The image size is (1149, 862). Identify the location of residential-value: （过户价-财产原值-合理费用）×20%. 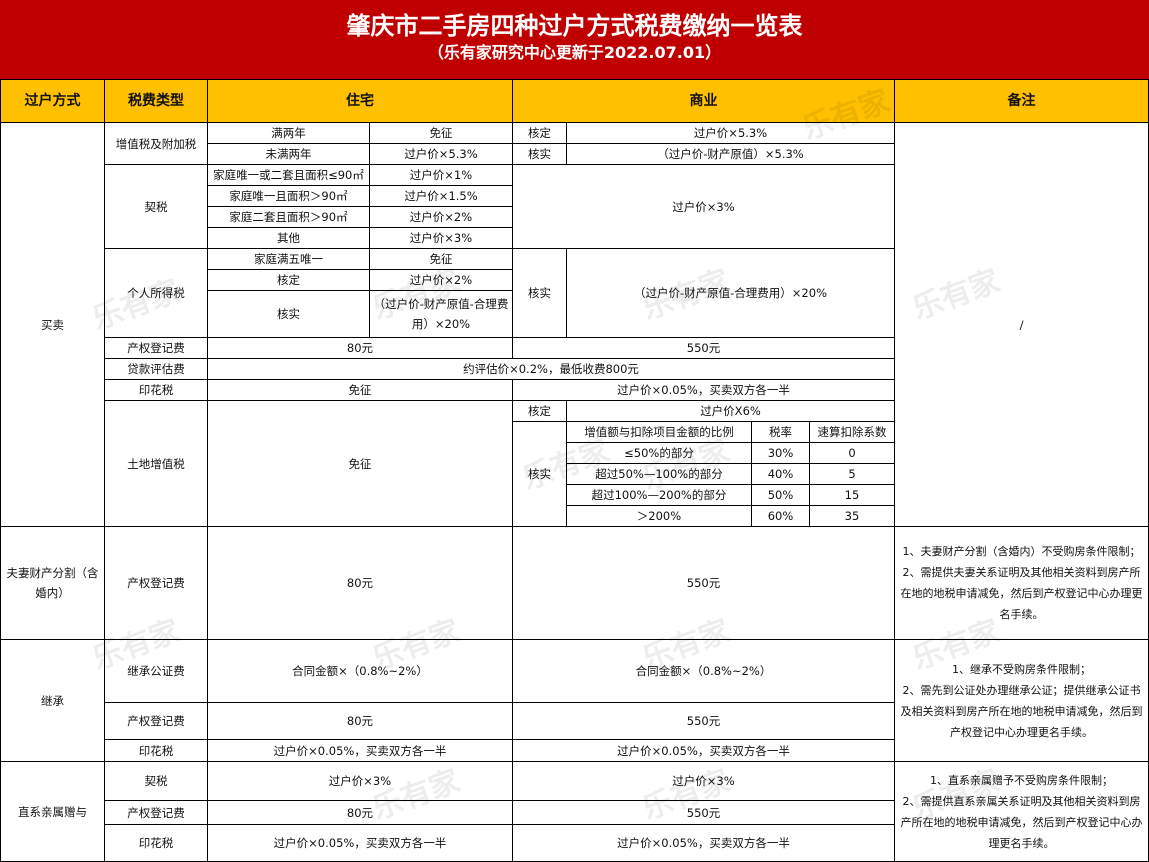
(441, 314).